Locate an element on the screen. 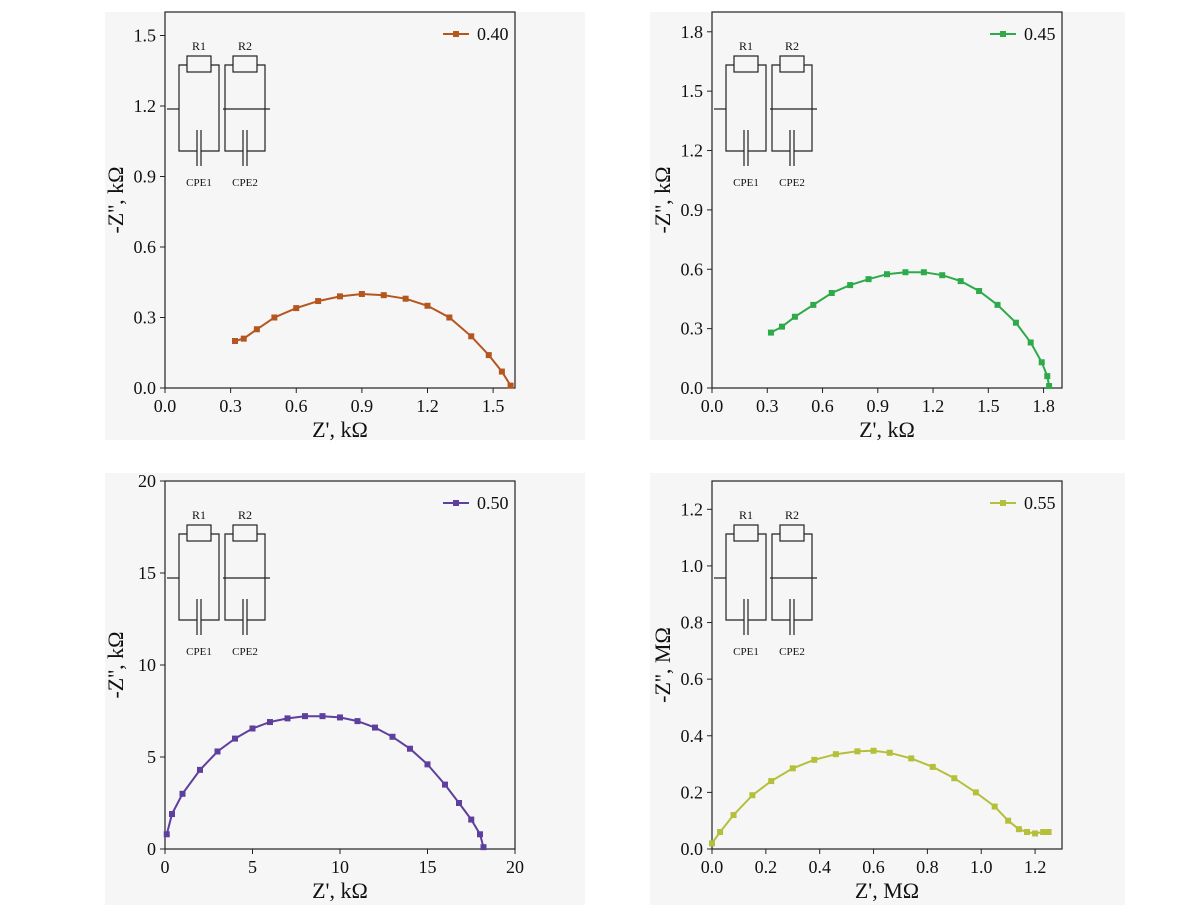 Image resolution: width=1200 pixels, height=919 pixels. y-tick-label: 1.5 is located at coordinates (145, 36).